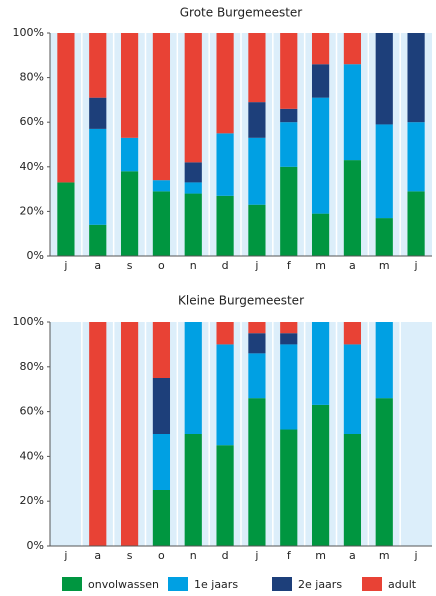 The width and height of the screenshot is (436, 596). I want to click on legend-label: 1e jaars, so click(216, 584).